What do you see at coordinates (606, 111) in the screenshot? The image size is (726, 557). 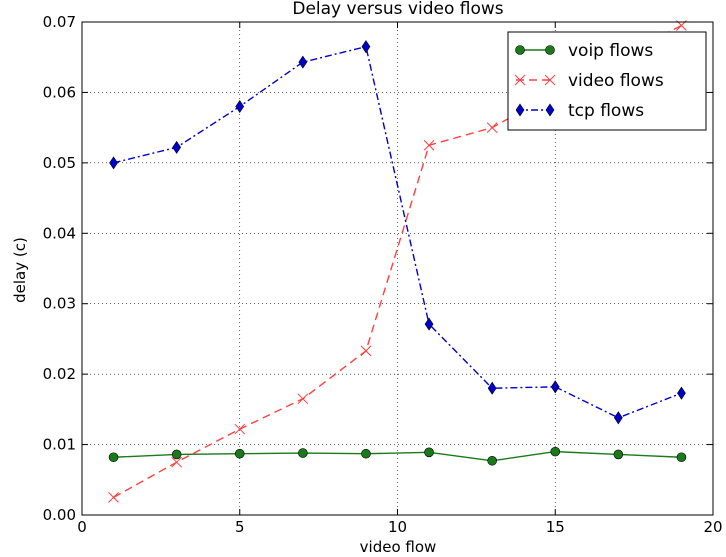 I see `legend-label: tcp flows` at bounding box center [606, 111].